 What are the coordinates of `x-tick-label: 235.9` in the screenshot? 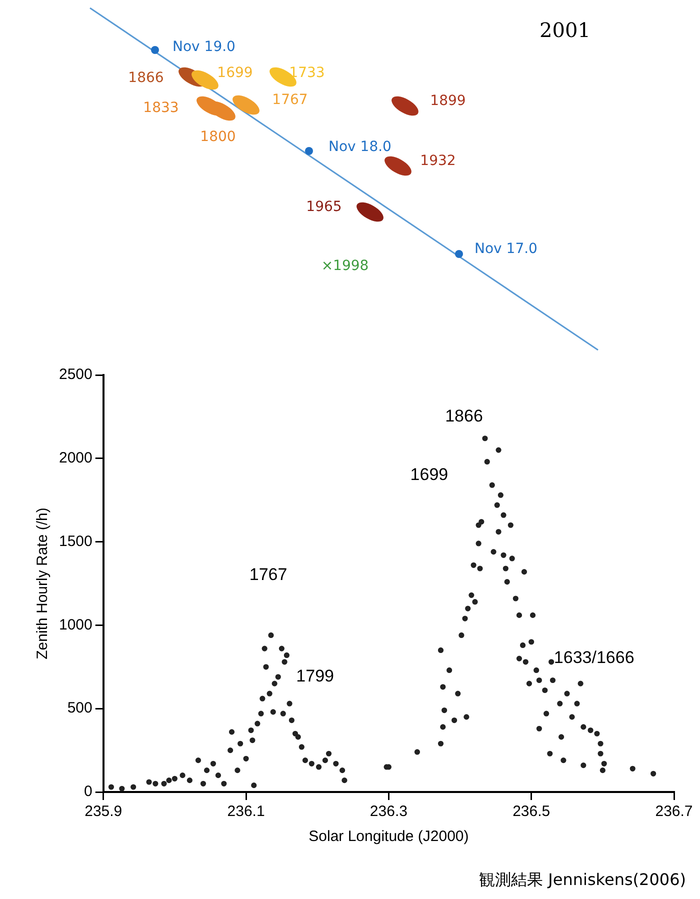 It's located at (103, 811).